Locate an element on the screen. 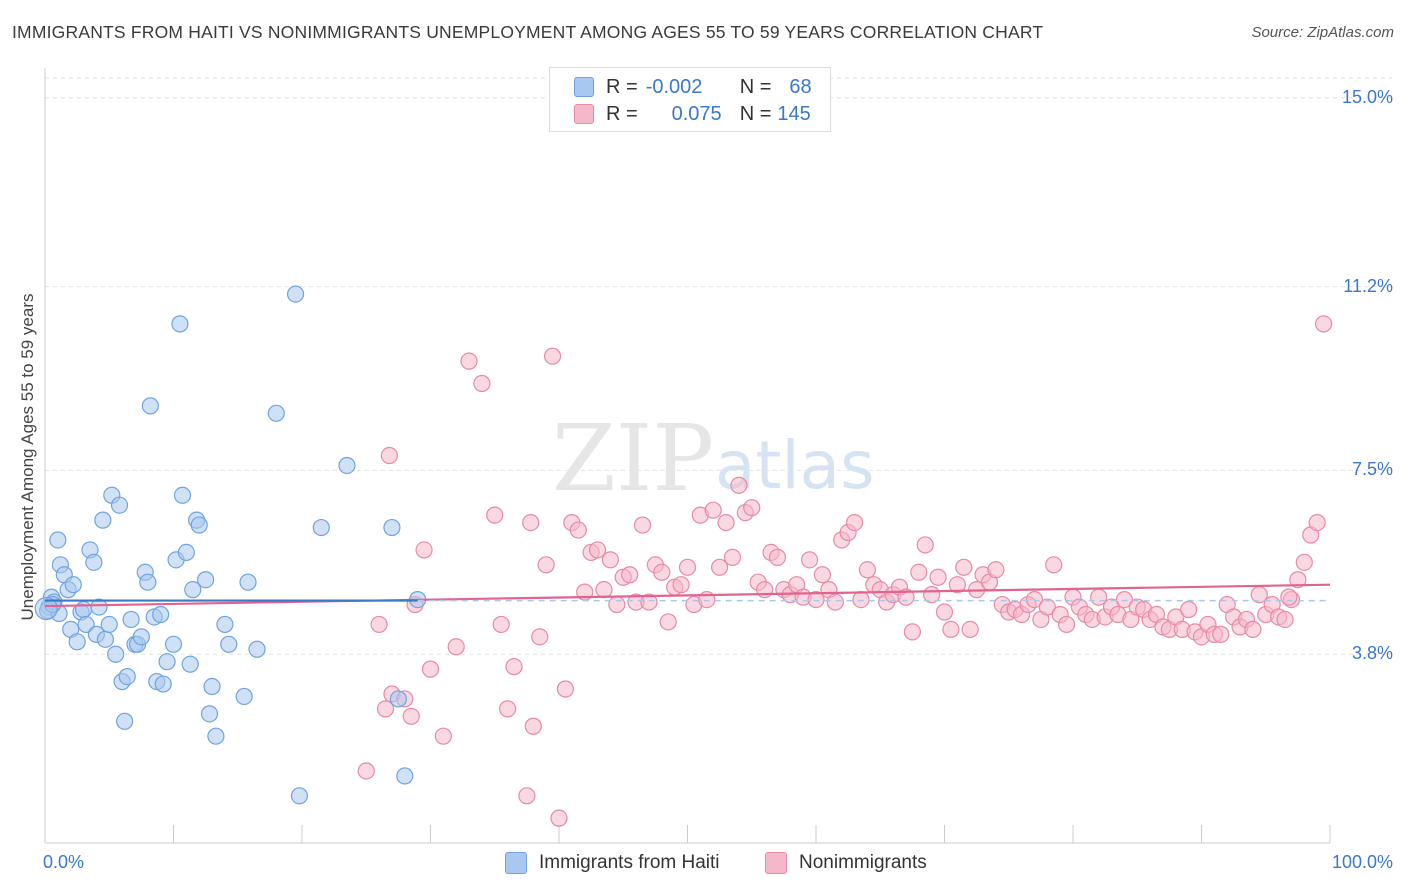 The image size is (1406, 892). trend-line-nonimmigrants is located at coordinates (687, 595).